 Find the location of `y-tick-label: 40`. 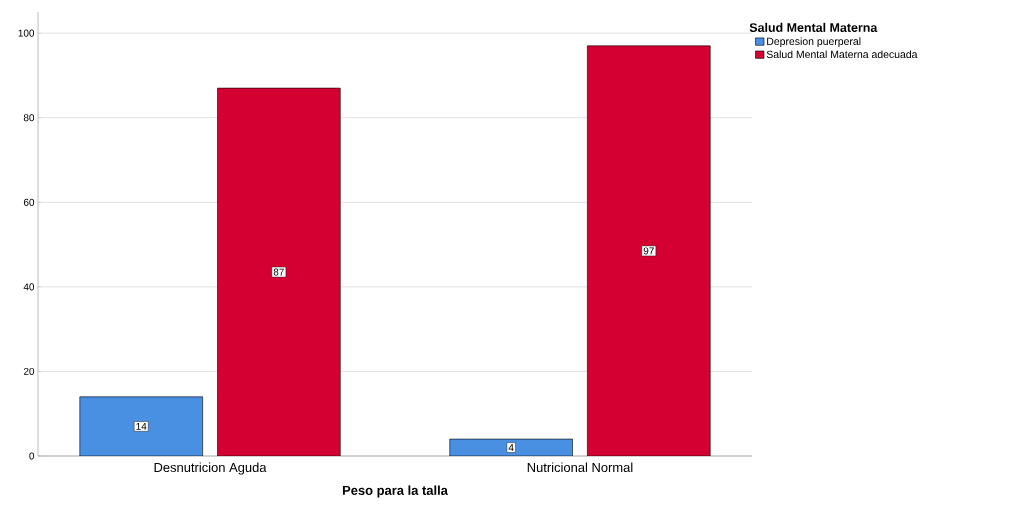

y-tick-label: 40 is located at coordinates (29, 287).